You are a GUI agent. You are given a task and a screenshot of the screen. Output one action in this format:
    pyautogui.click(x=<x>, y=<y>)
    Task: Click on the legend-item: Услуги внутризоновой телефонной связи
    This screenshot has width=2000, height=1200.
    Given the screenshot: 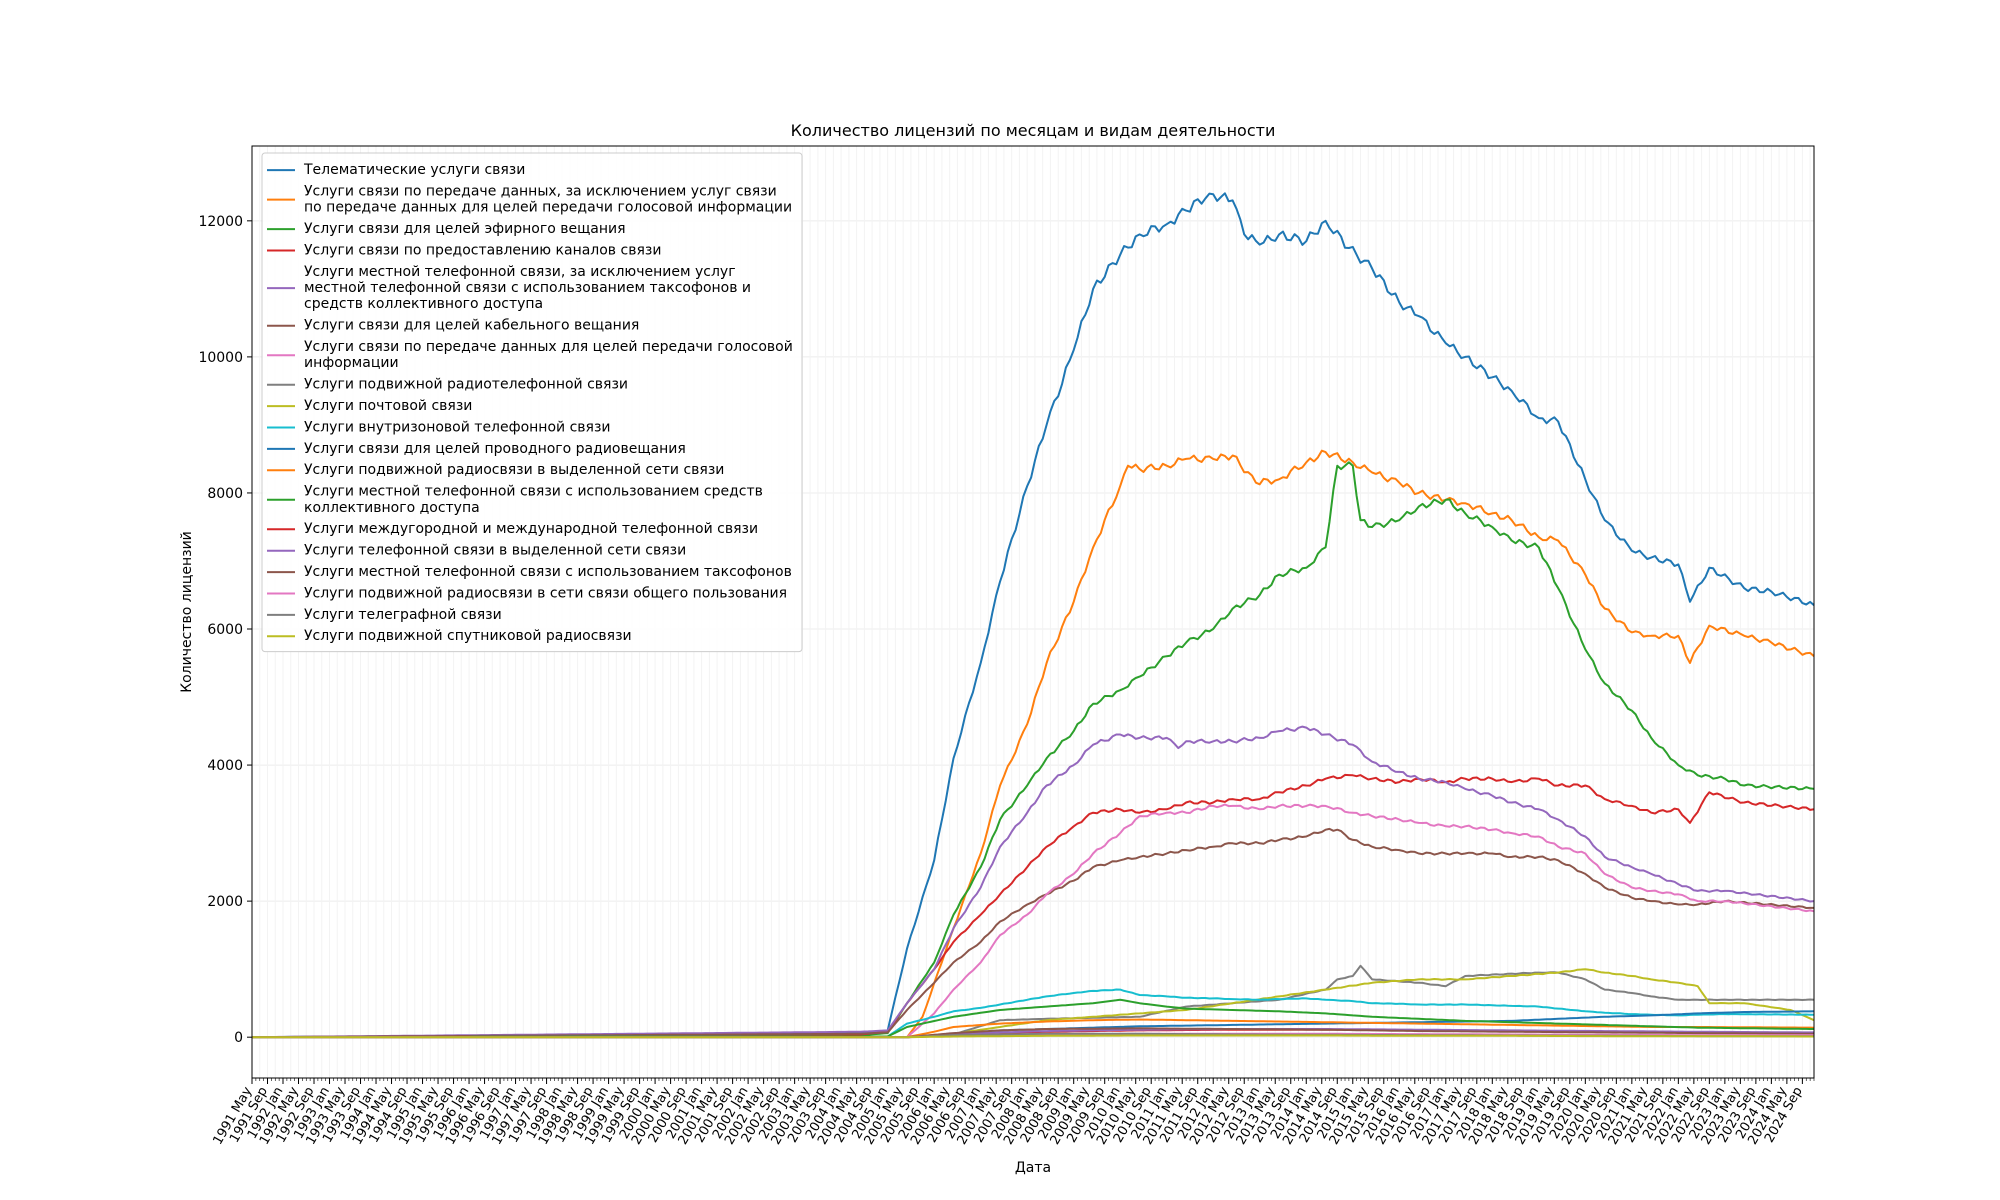 What is the action you would take?
    pyautogui.click(x=457, y=427)
    